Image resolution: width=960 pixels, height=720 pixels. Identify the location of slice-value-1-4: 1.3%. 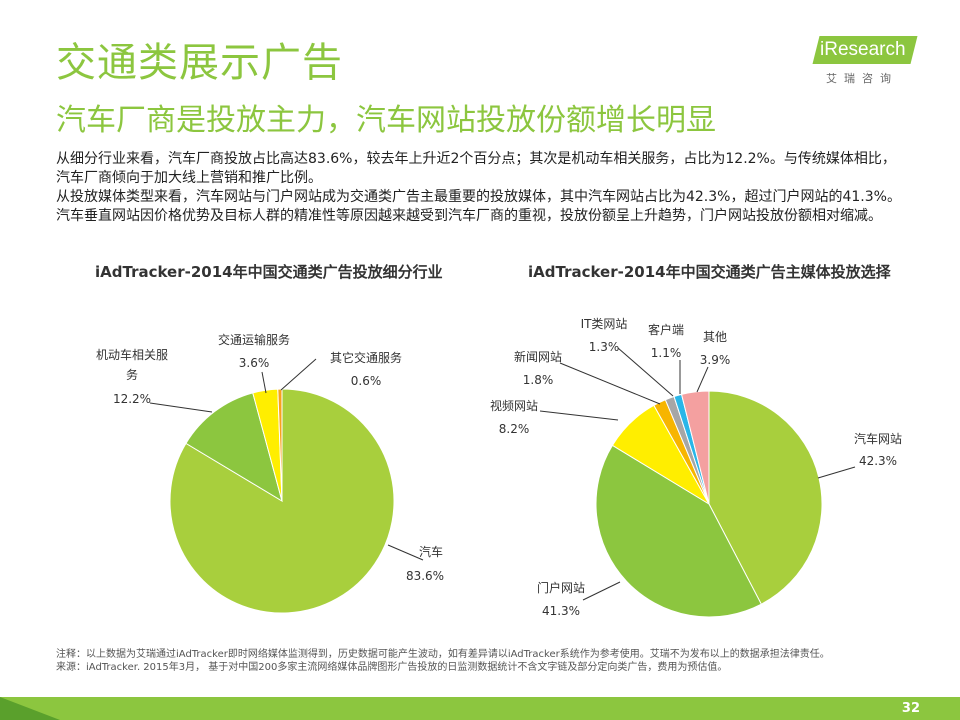
(604, 347).